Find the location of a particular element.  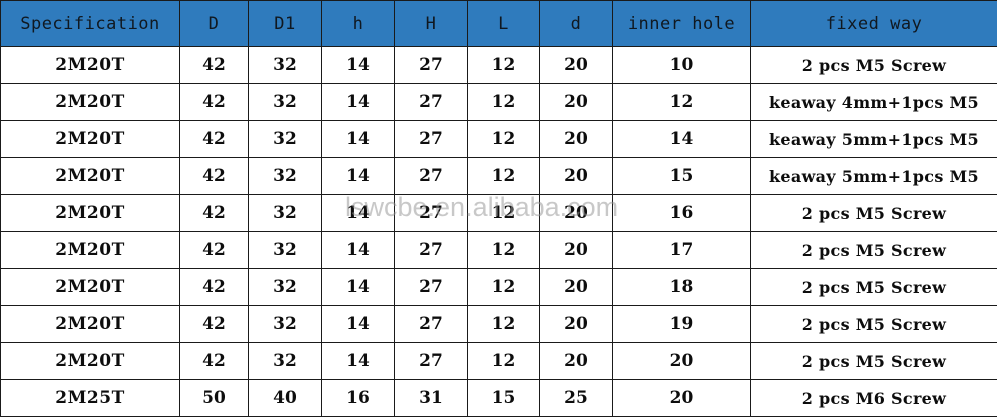

column-header-d1: D1 is located at coordinates (285, 24).